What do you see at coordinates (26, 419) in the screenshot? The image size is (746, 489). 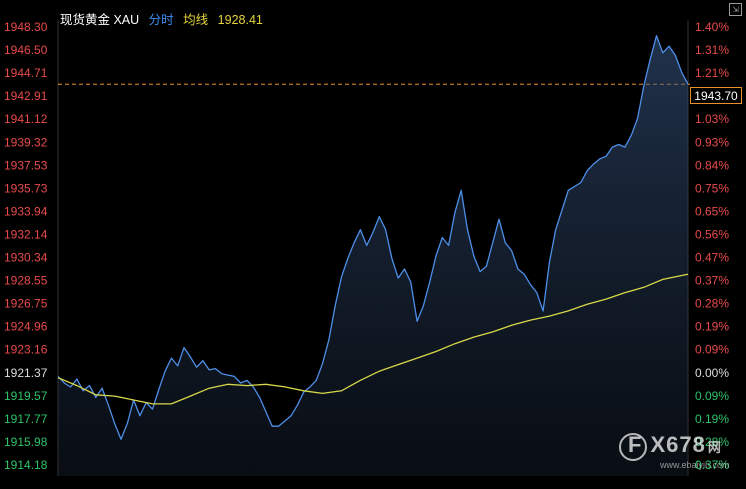 I see `left-tick-label: 1917.77` at bounding box center [26, 419].